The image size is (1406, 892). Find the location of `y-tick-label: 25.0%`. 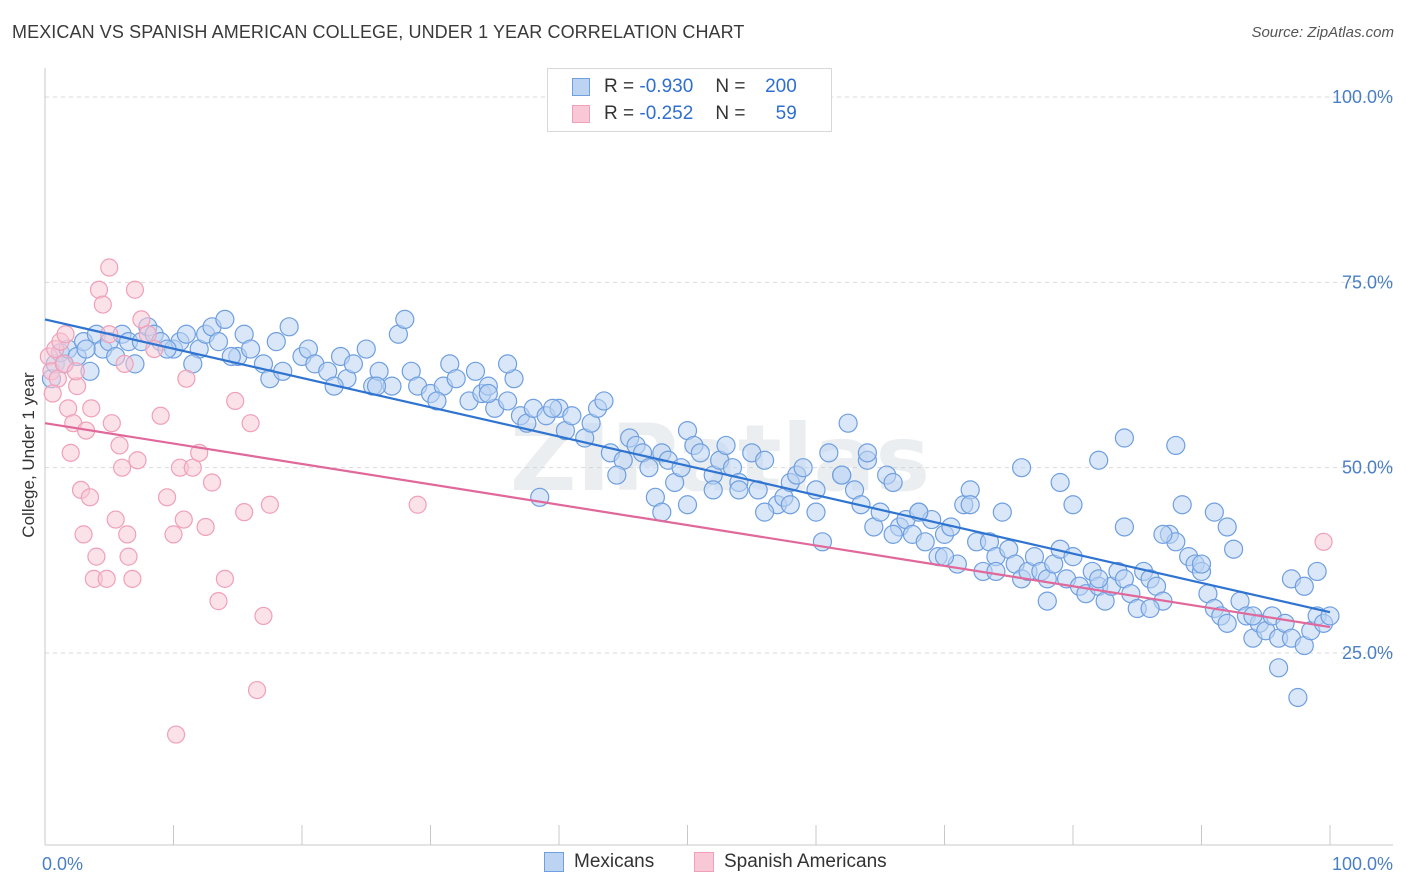

y-tick-label: 25.0% is located at coordinates (1367, 653).